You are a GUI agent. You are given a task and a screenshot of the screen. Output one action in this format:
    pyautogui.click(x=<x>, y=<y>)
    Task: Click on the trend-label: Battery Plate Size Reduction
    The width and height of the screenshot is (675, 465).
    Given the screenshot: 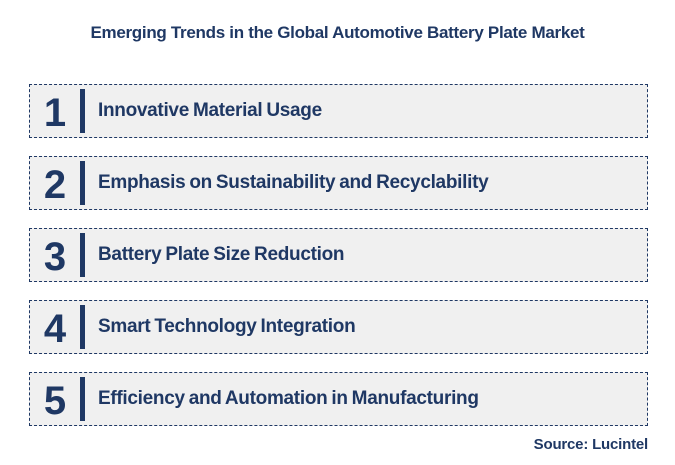 What is the action you would take?
    pyautogui.click(x=221, y=254)
    